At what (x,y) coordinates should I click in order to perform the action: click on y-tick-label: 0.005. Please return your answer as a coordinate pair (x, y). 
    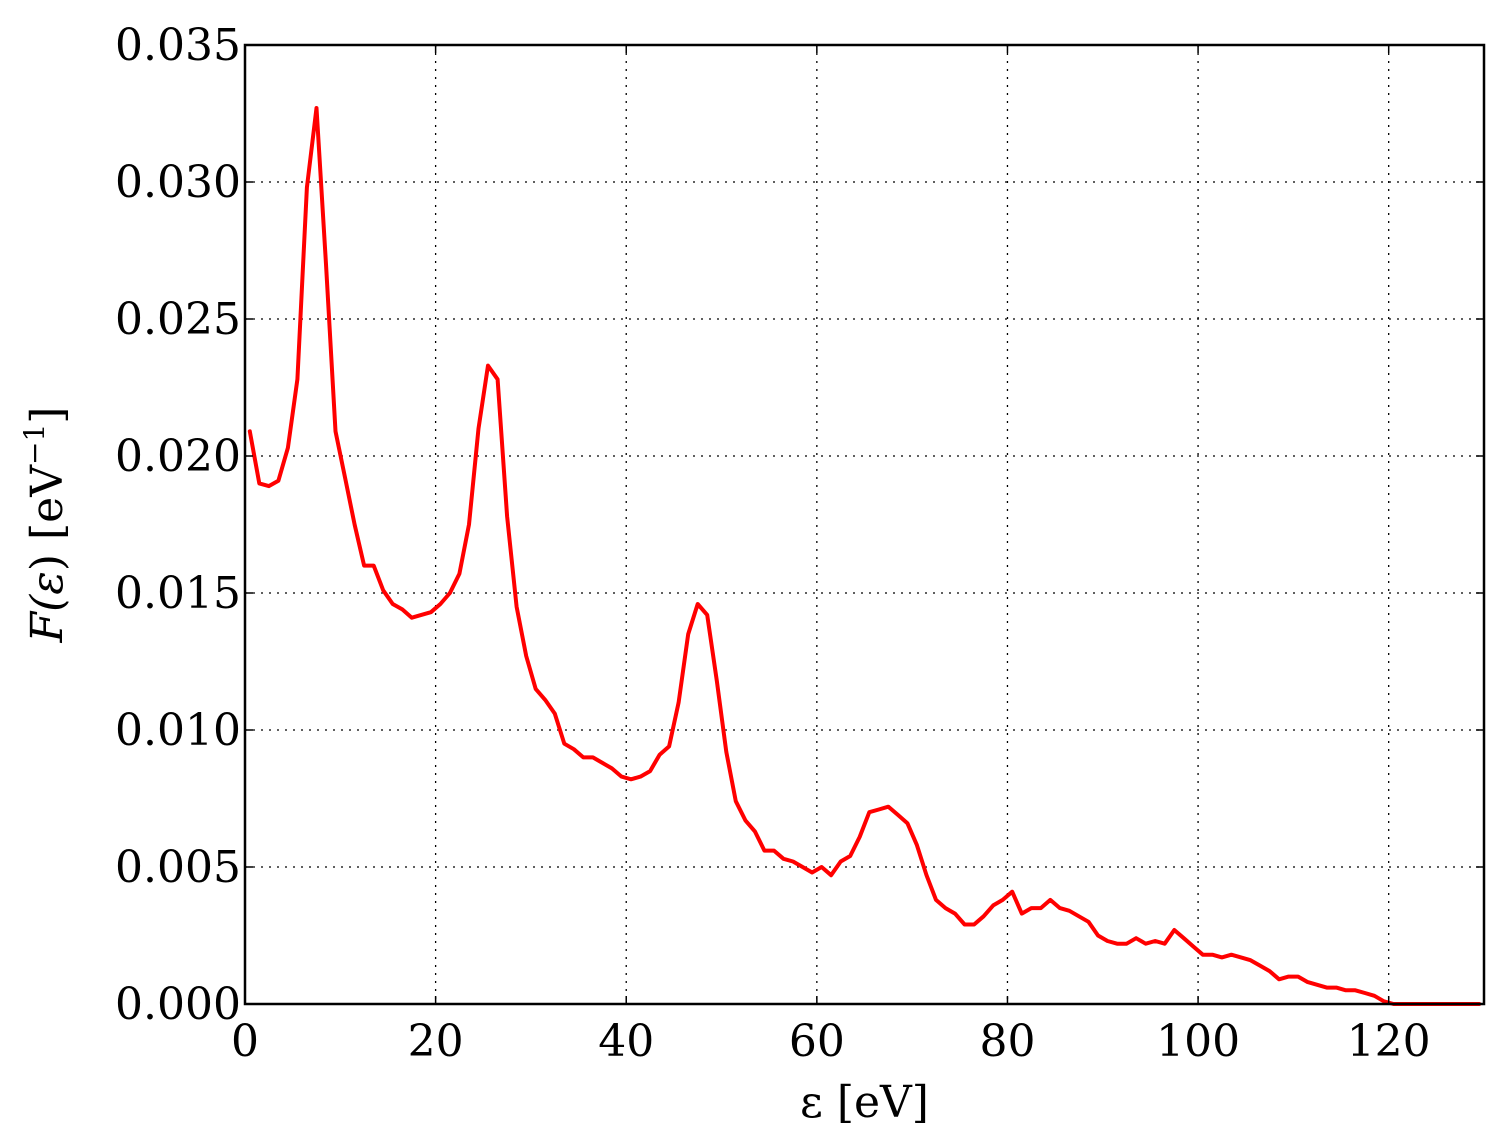
    Looking at the image, I should click on (178, 867).